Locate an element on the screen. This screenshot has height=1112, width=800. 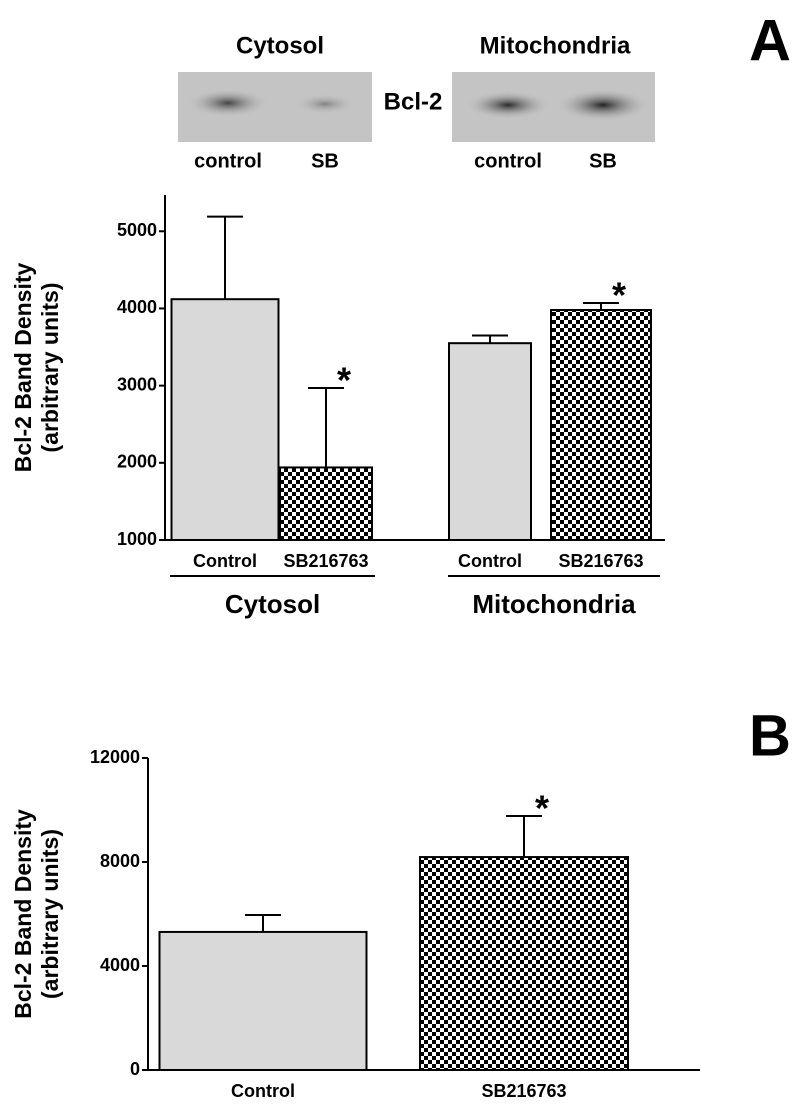
panel-label: B is located at coordinates (770, 735).